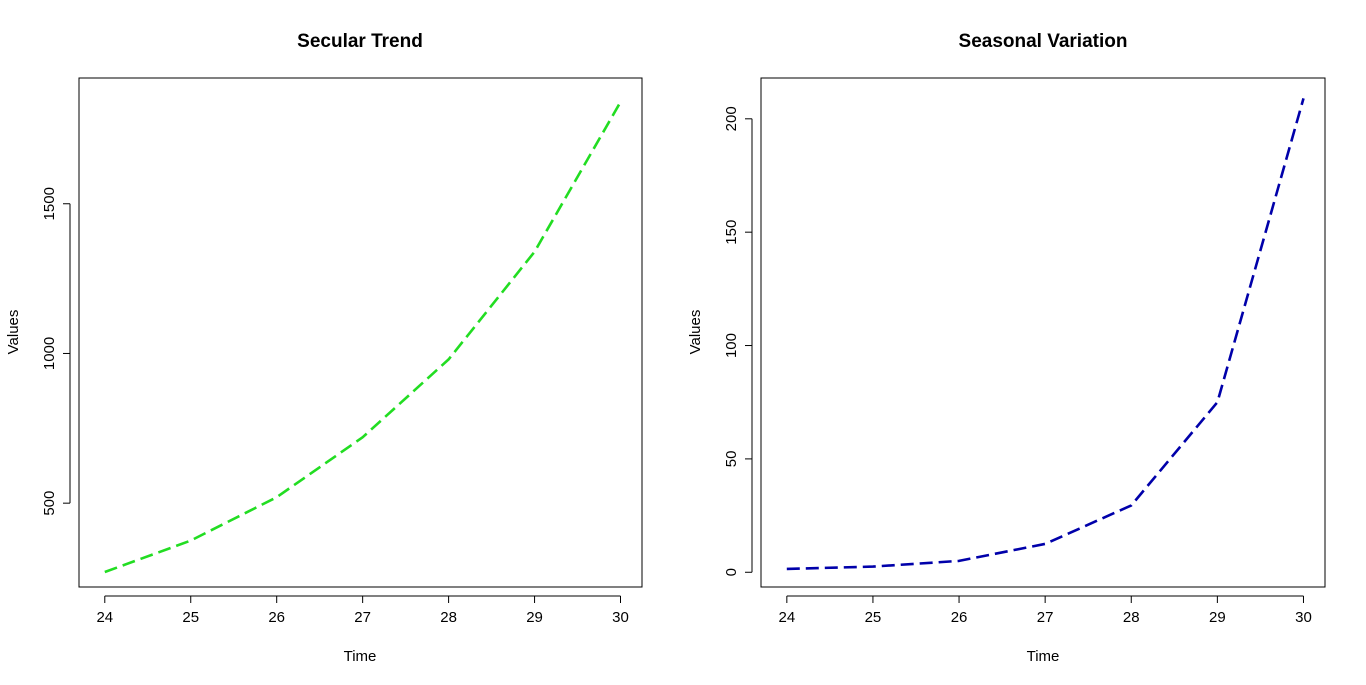 The height and width of the screenshot is (685, 1366). What do you see at coordinates (731, 459) in the screenshot?
I see `y-tick-label: 50` at bounding box center [731, 459].